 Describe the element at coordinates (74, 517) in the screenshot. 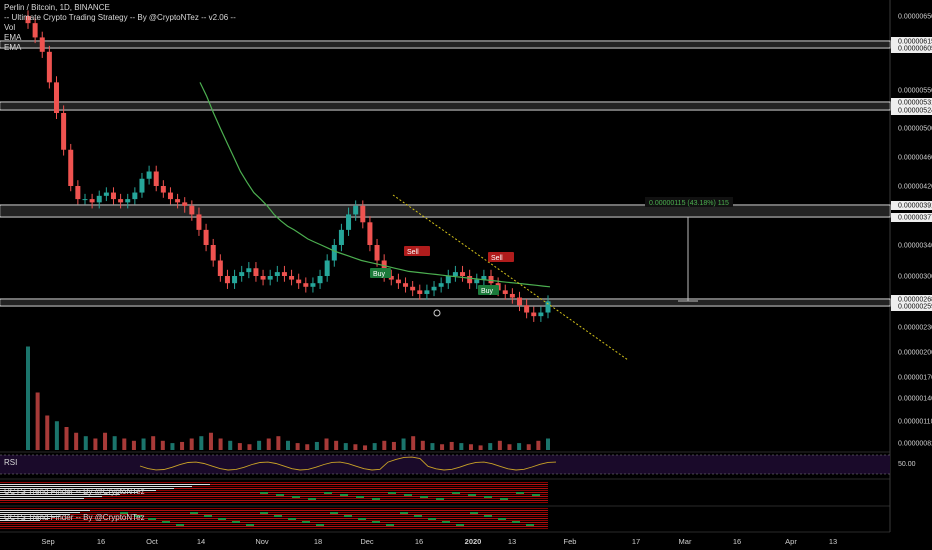

I see `trend-finder-label-2: UCTS Trend Finder -- By @CryptoNTez` at that location.